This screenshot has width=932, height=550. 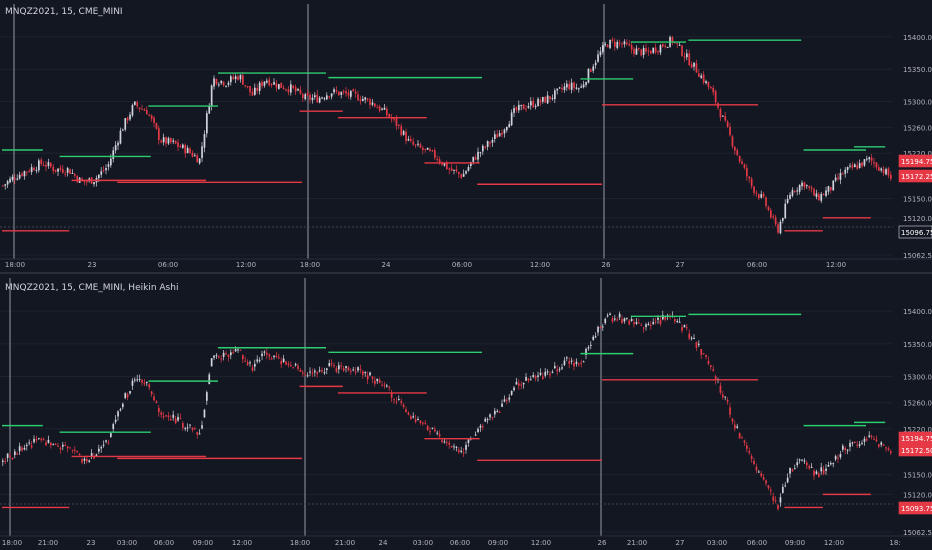 I want to click on price-tick-label: 15150.00, so click(x=917, y=476).